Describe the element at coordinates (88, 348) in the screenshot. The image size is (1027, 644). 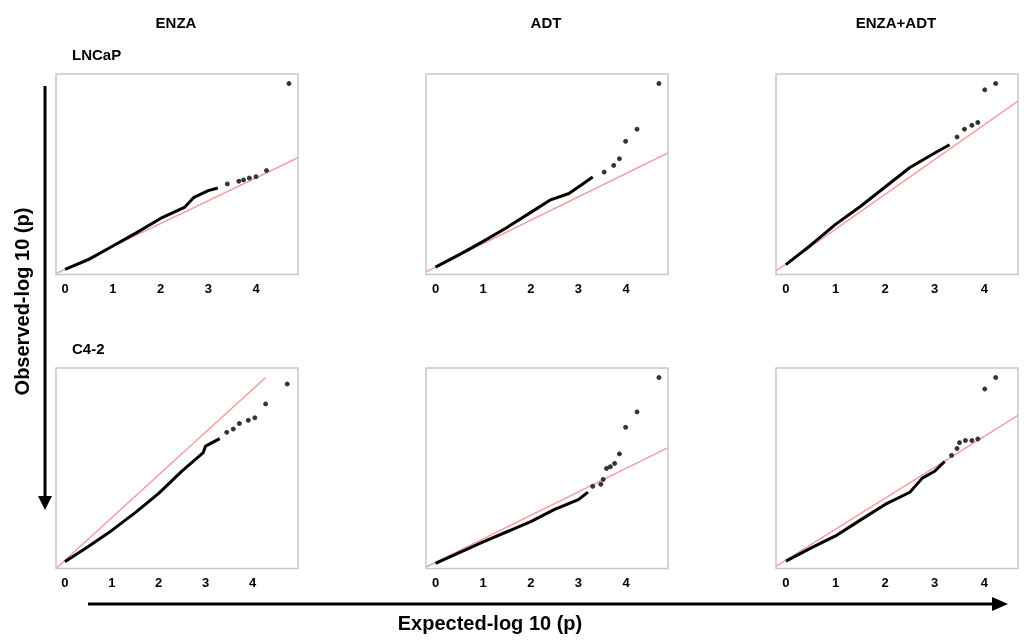
I see `chart-subtitle: C4-2` at that location.